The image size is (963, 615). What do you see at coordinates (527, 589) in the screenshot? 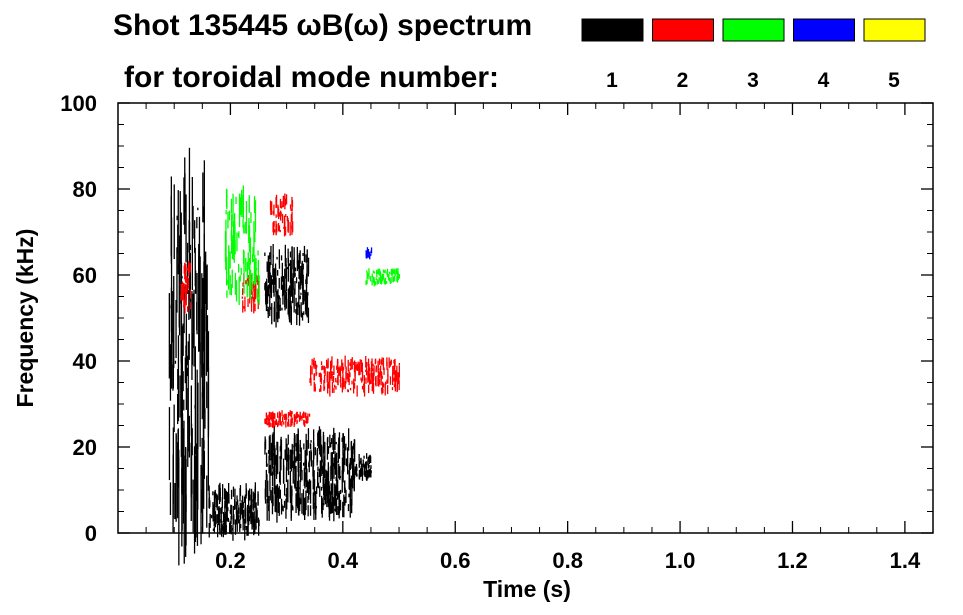
I see `x-axis-title: Time (s)` at bounding box center [527, 589].